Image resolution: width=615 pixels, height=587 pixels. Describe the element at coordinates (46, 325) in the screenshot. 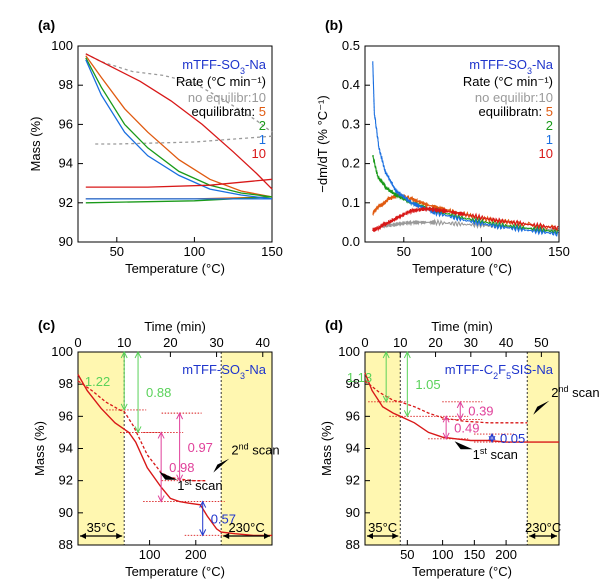

I see `panel-label: (c)` at that location.